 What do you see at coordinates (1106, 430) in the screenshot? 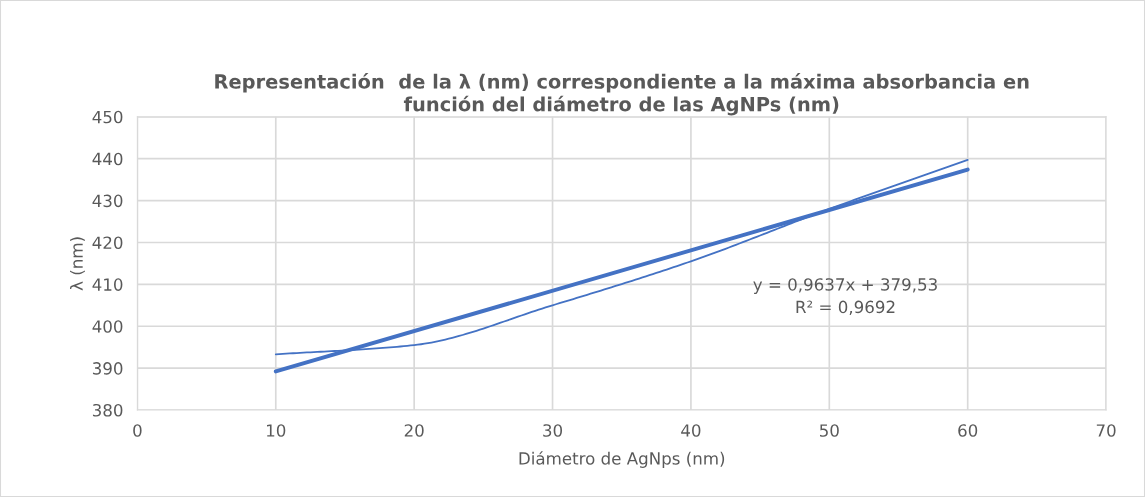
I see `x-tick-label: 70` at bounding box center [1106, 430].